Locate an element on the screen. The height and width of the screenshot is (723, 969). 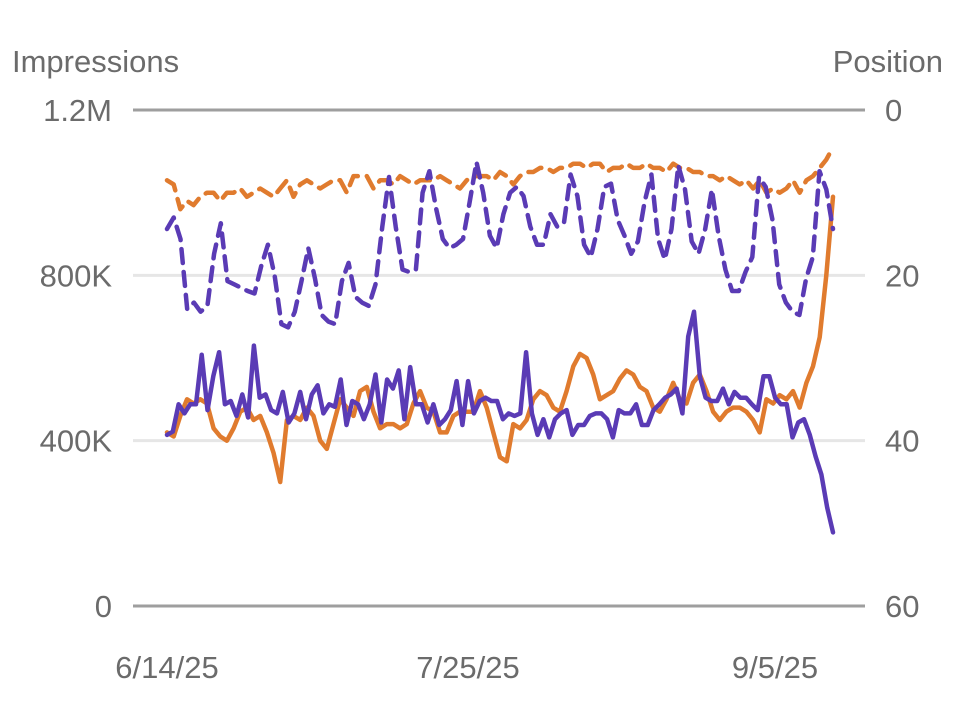
left-tick-label: 400K is located at coordinates (76, 441).